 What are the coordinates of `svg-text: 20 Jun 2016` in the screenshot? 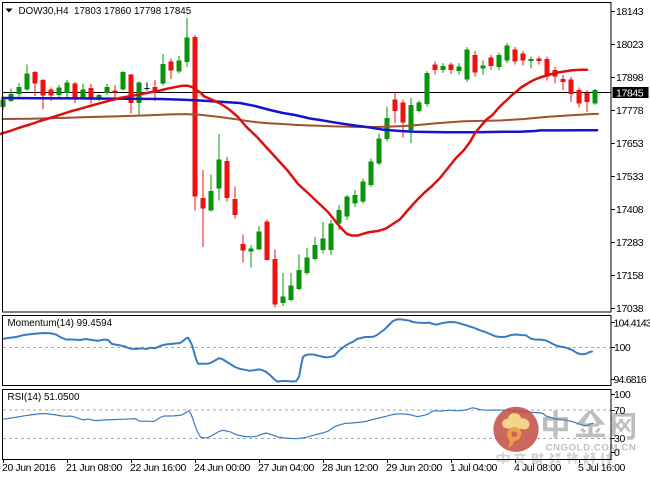 It's located at (29, 468).